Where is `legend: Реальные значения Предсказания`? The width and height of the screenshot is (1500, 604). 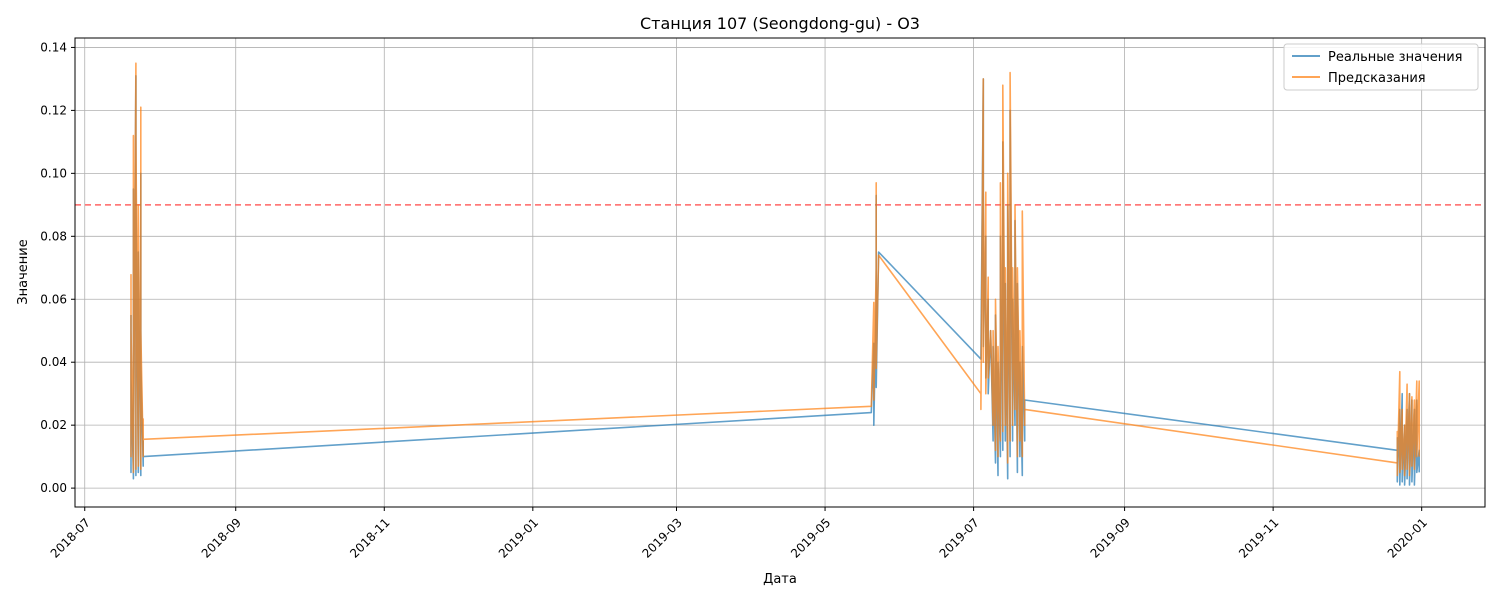
legend: Реальные значения Предсказания is located at coordinates (1381, 67).